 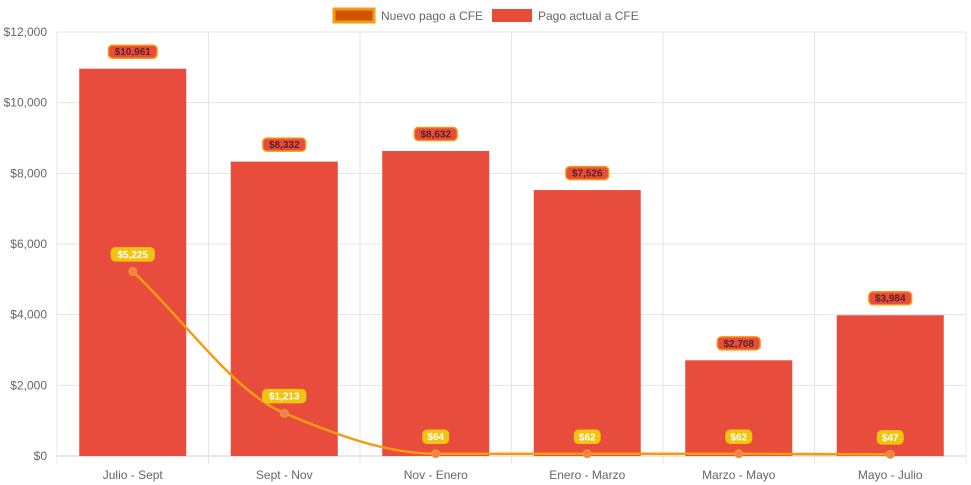 I want to click on legend-label-pago-actual: Pago actual a CFE, so click(x=588, y=16).